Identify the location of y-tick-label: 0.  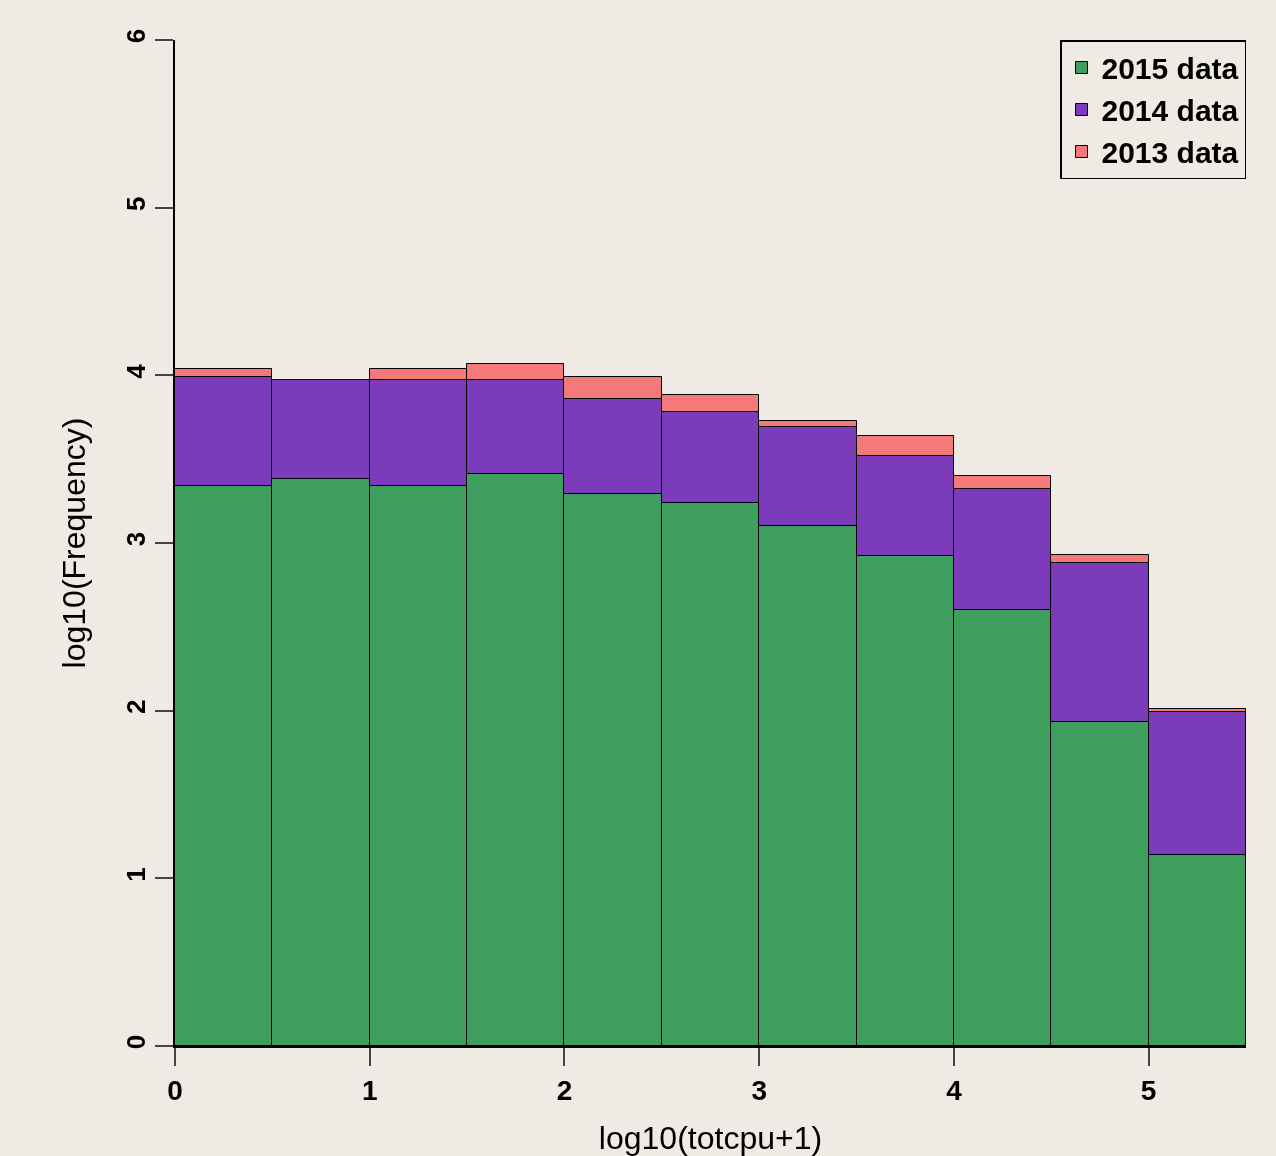
(135, 1042).